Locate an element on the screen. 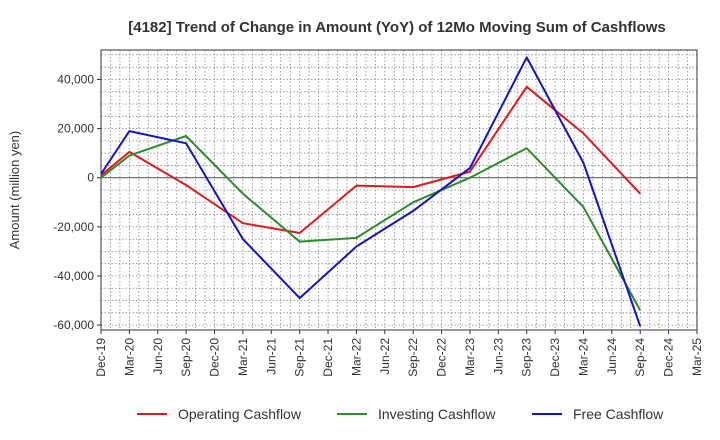  x-tick-label: Jun-20 is located at coordinates (158, 356).